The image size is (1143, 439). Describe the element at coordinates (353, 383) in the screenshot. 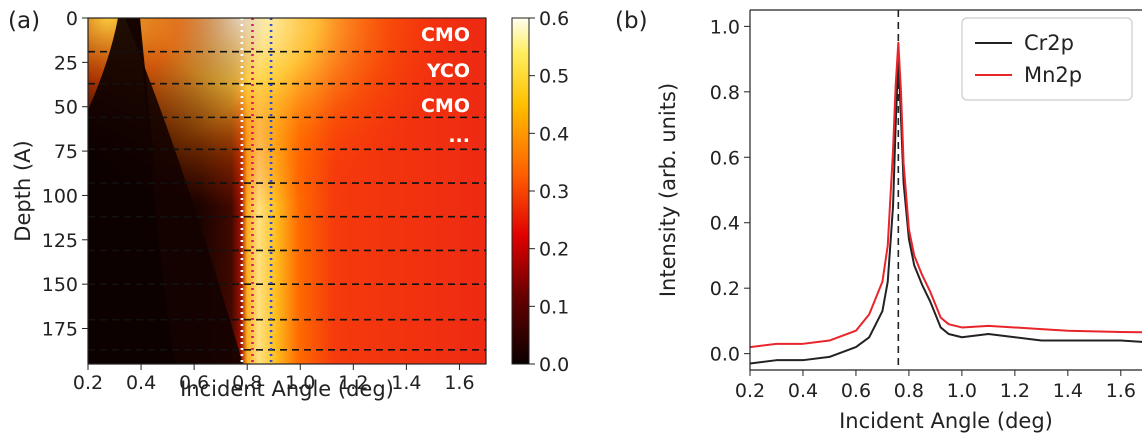

I see `x-tick-label-a: 1.2` at that location.